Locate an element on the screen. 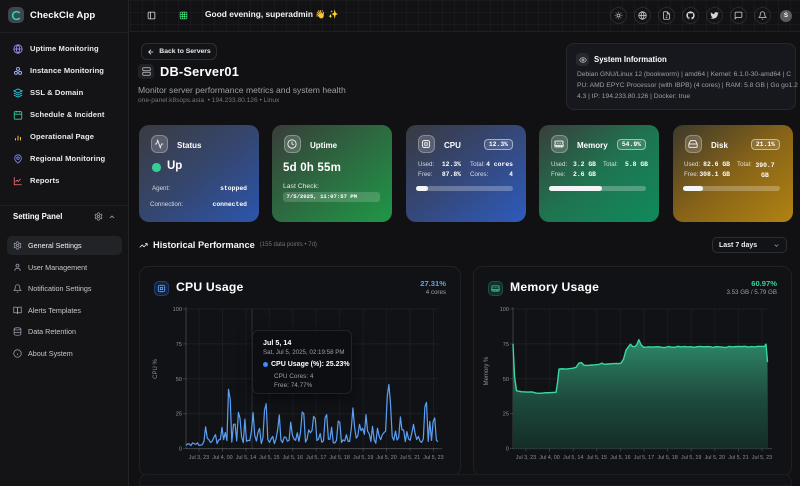 The width and height of the screenshot is (800, 486). svg-text: CPU % is located at coordinates (156, 369).